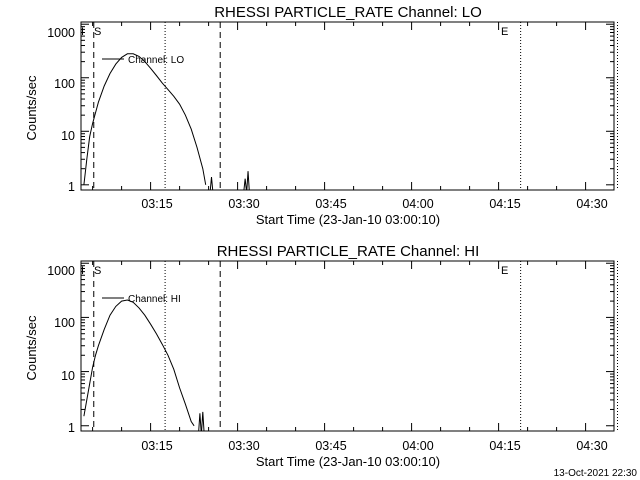 This screenshot has height=480, width=640. Describe the element at coordinates (31, 108) in the screenshot. I see `panel-lo-ylabel: Counts/sec` at that location.